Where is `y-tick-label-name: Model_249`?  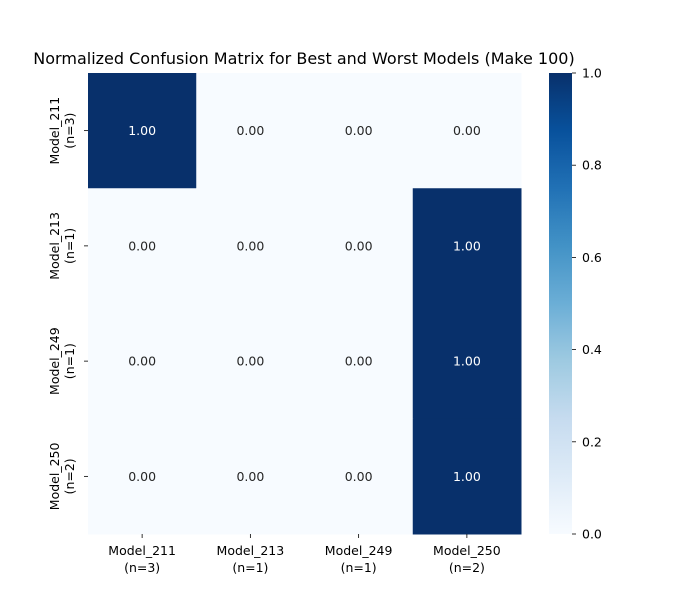 y-tick-label-name: Model_249 is located at coordinates (54, 361).